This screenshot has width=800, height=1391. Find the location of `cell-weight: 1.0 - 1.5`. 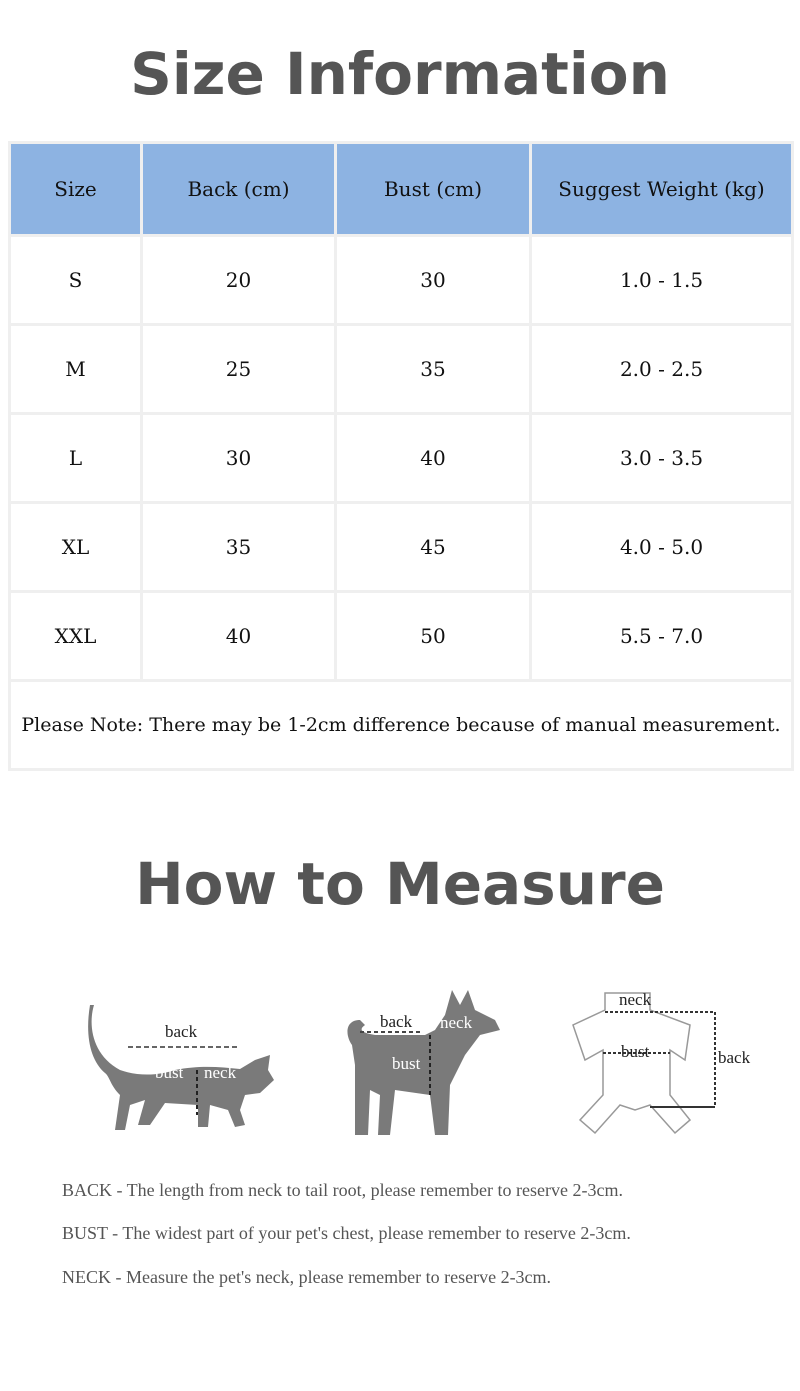

cell-weight: 1.0 - 1.5 is located at coordinates (661, 280).